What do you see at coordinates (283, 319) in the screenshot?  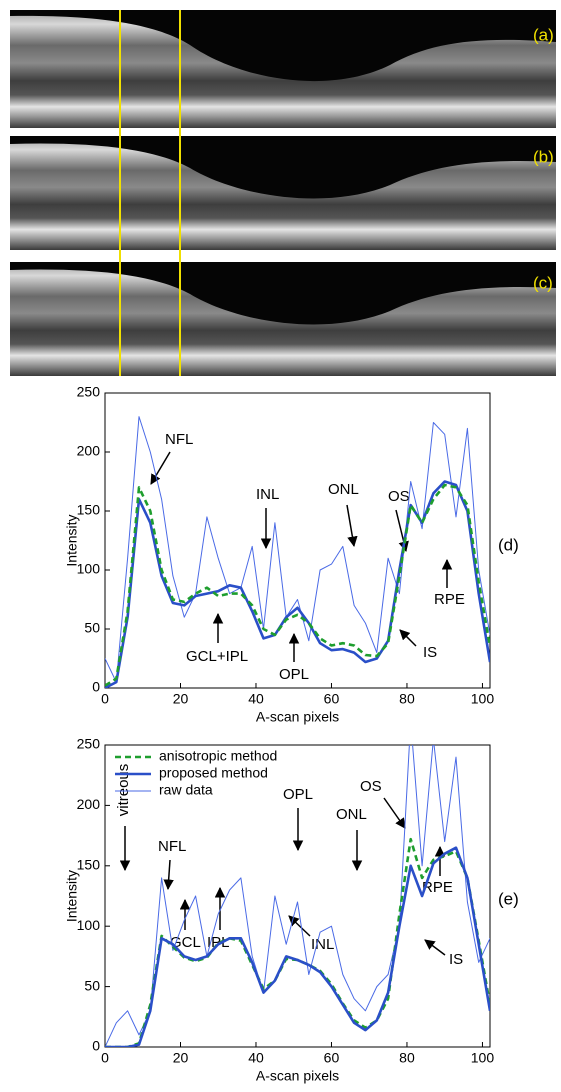 I see `oct-image-c` at bounding box center [283, 319].